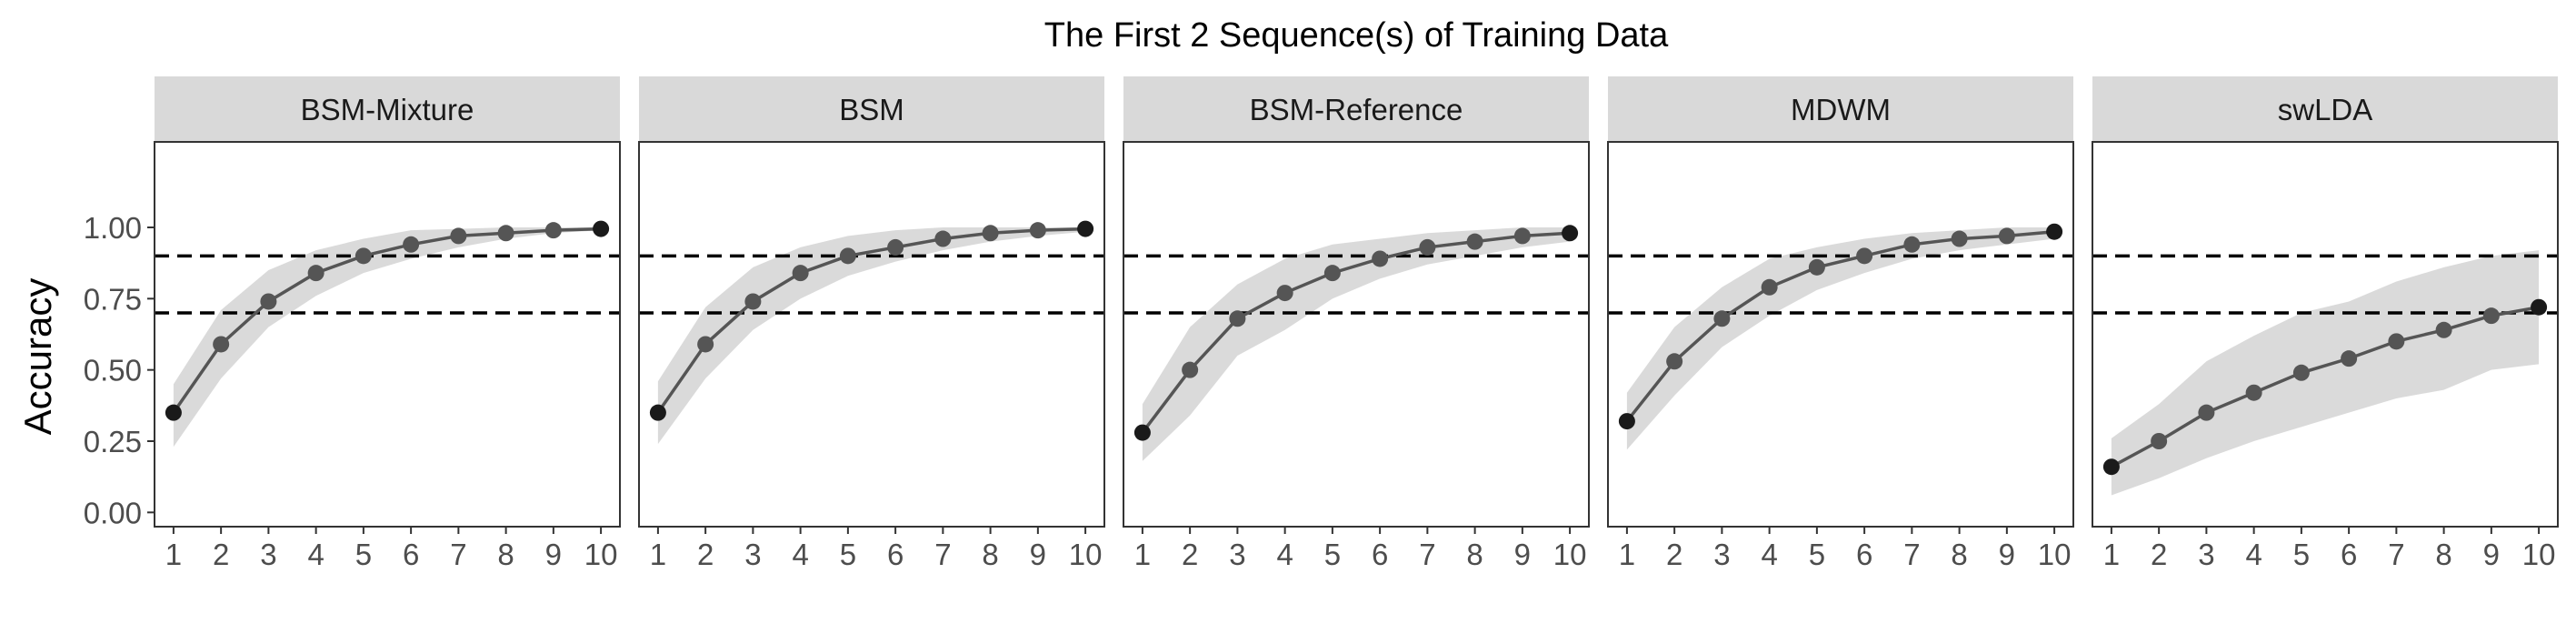 The height and width of the screenshot is (644, 2576). I want to click on facet-panel-swlda: swLDA 1 2 3 4 5 6 7 8 9 10, so click(2325, 323).